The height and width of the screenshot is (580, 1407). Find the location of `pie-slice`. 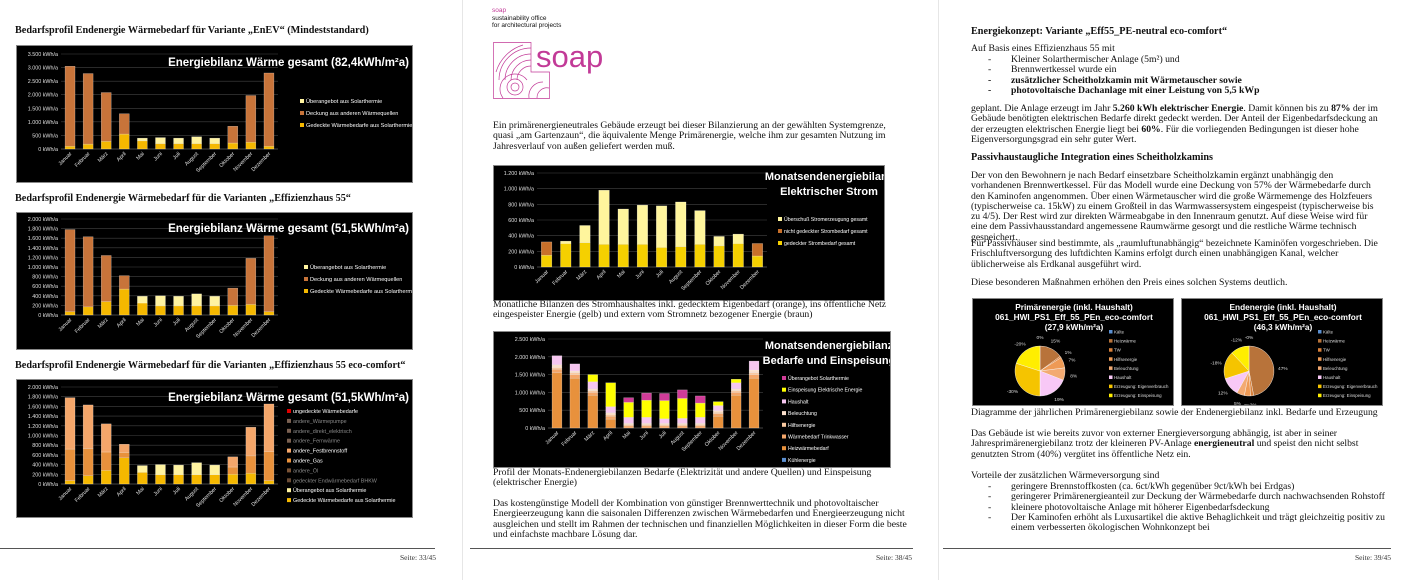

pie-slice is located at coordinates (1261, 370).